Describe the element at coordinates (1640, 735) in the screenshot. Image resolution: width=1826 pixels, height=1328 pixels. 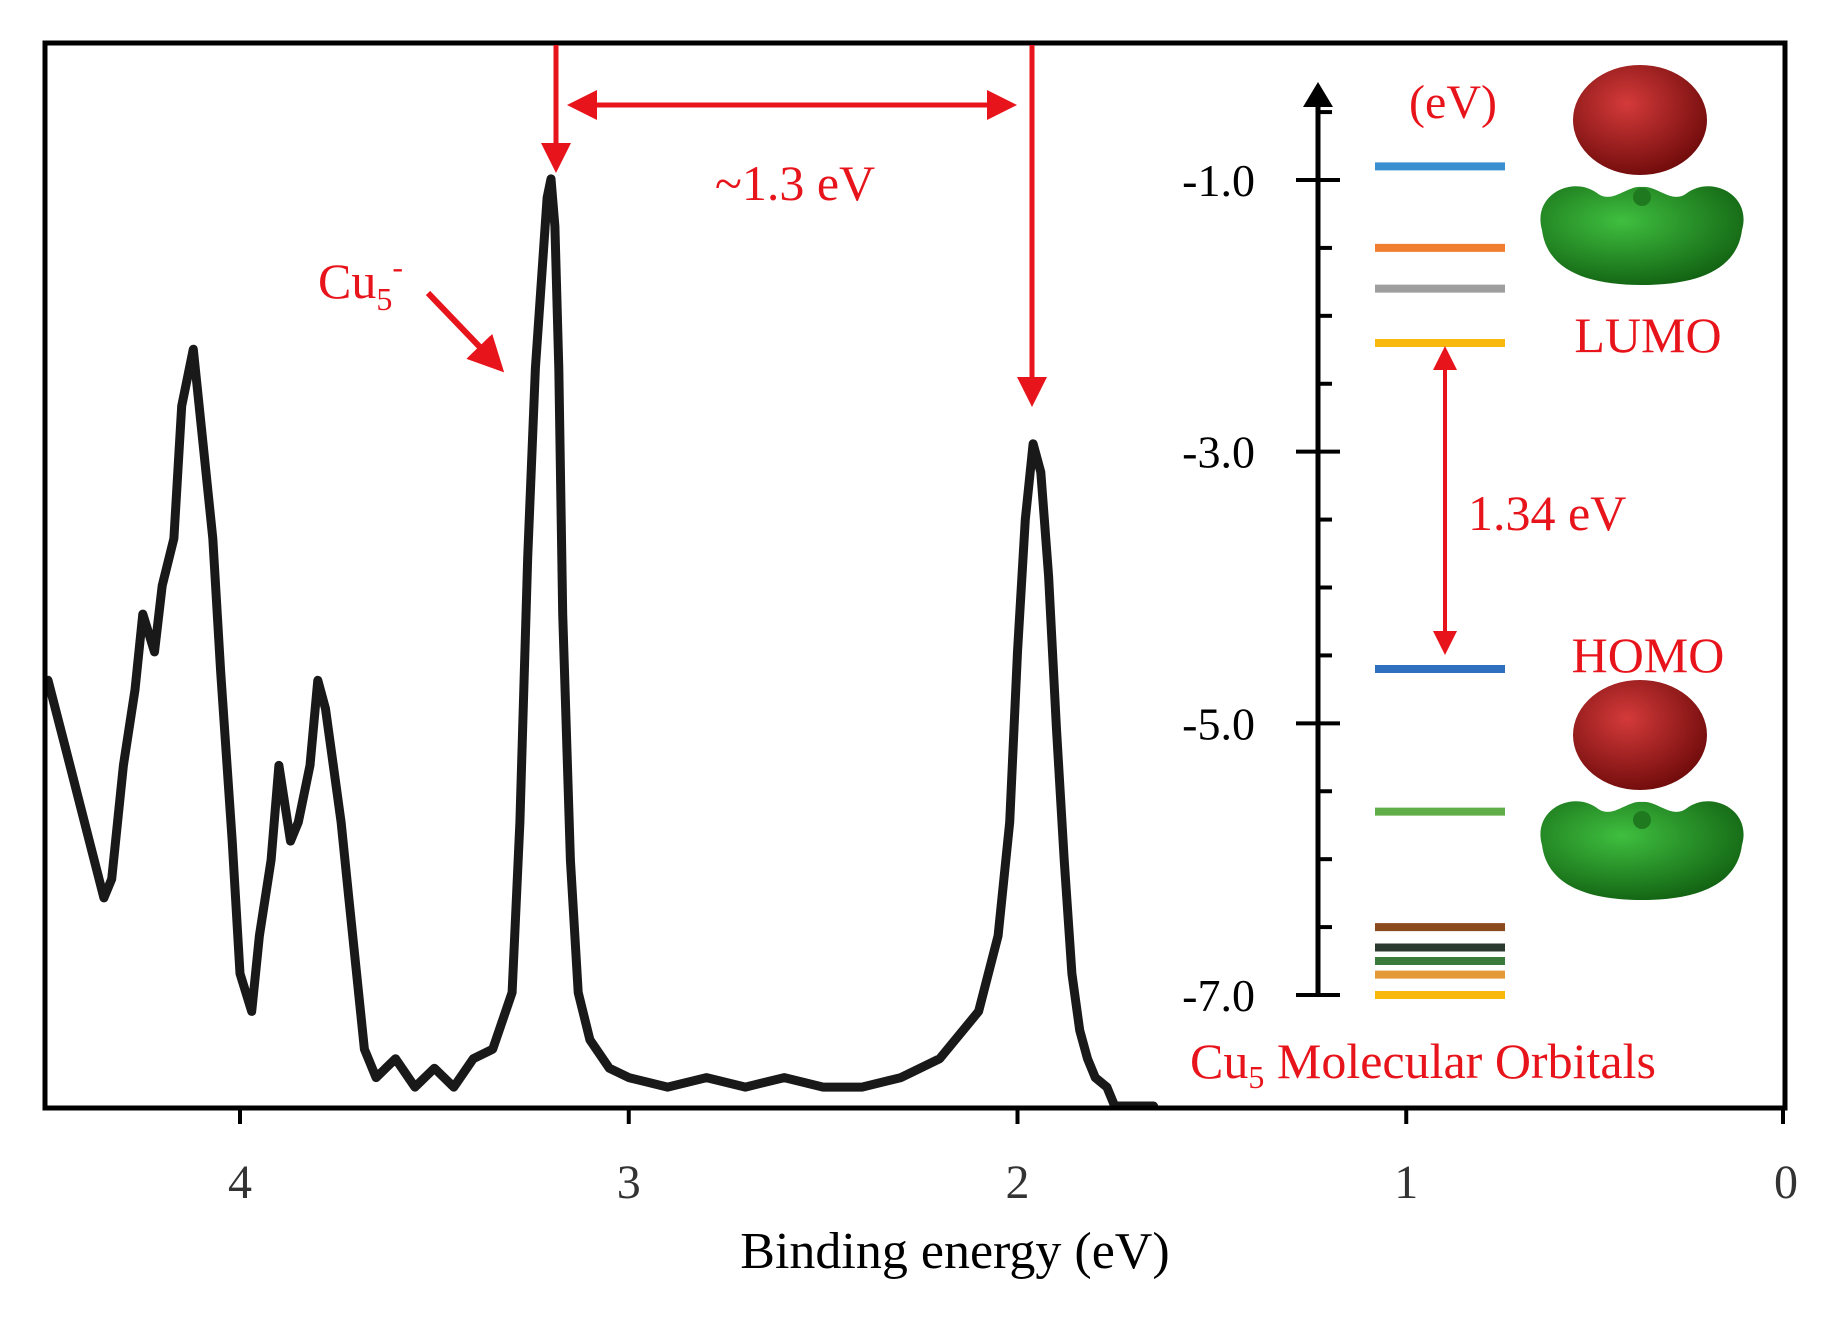
I see `homo-top-lobe` at that location.